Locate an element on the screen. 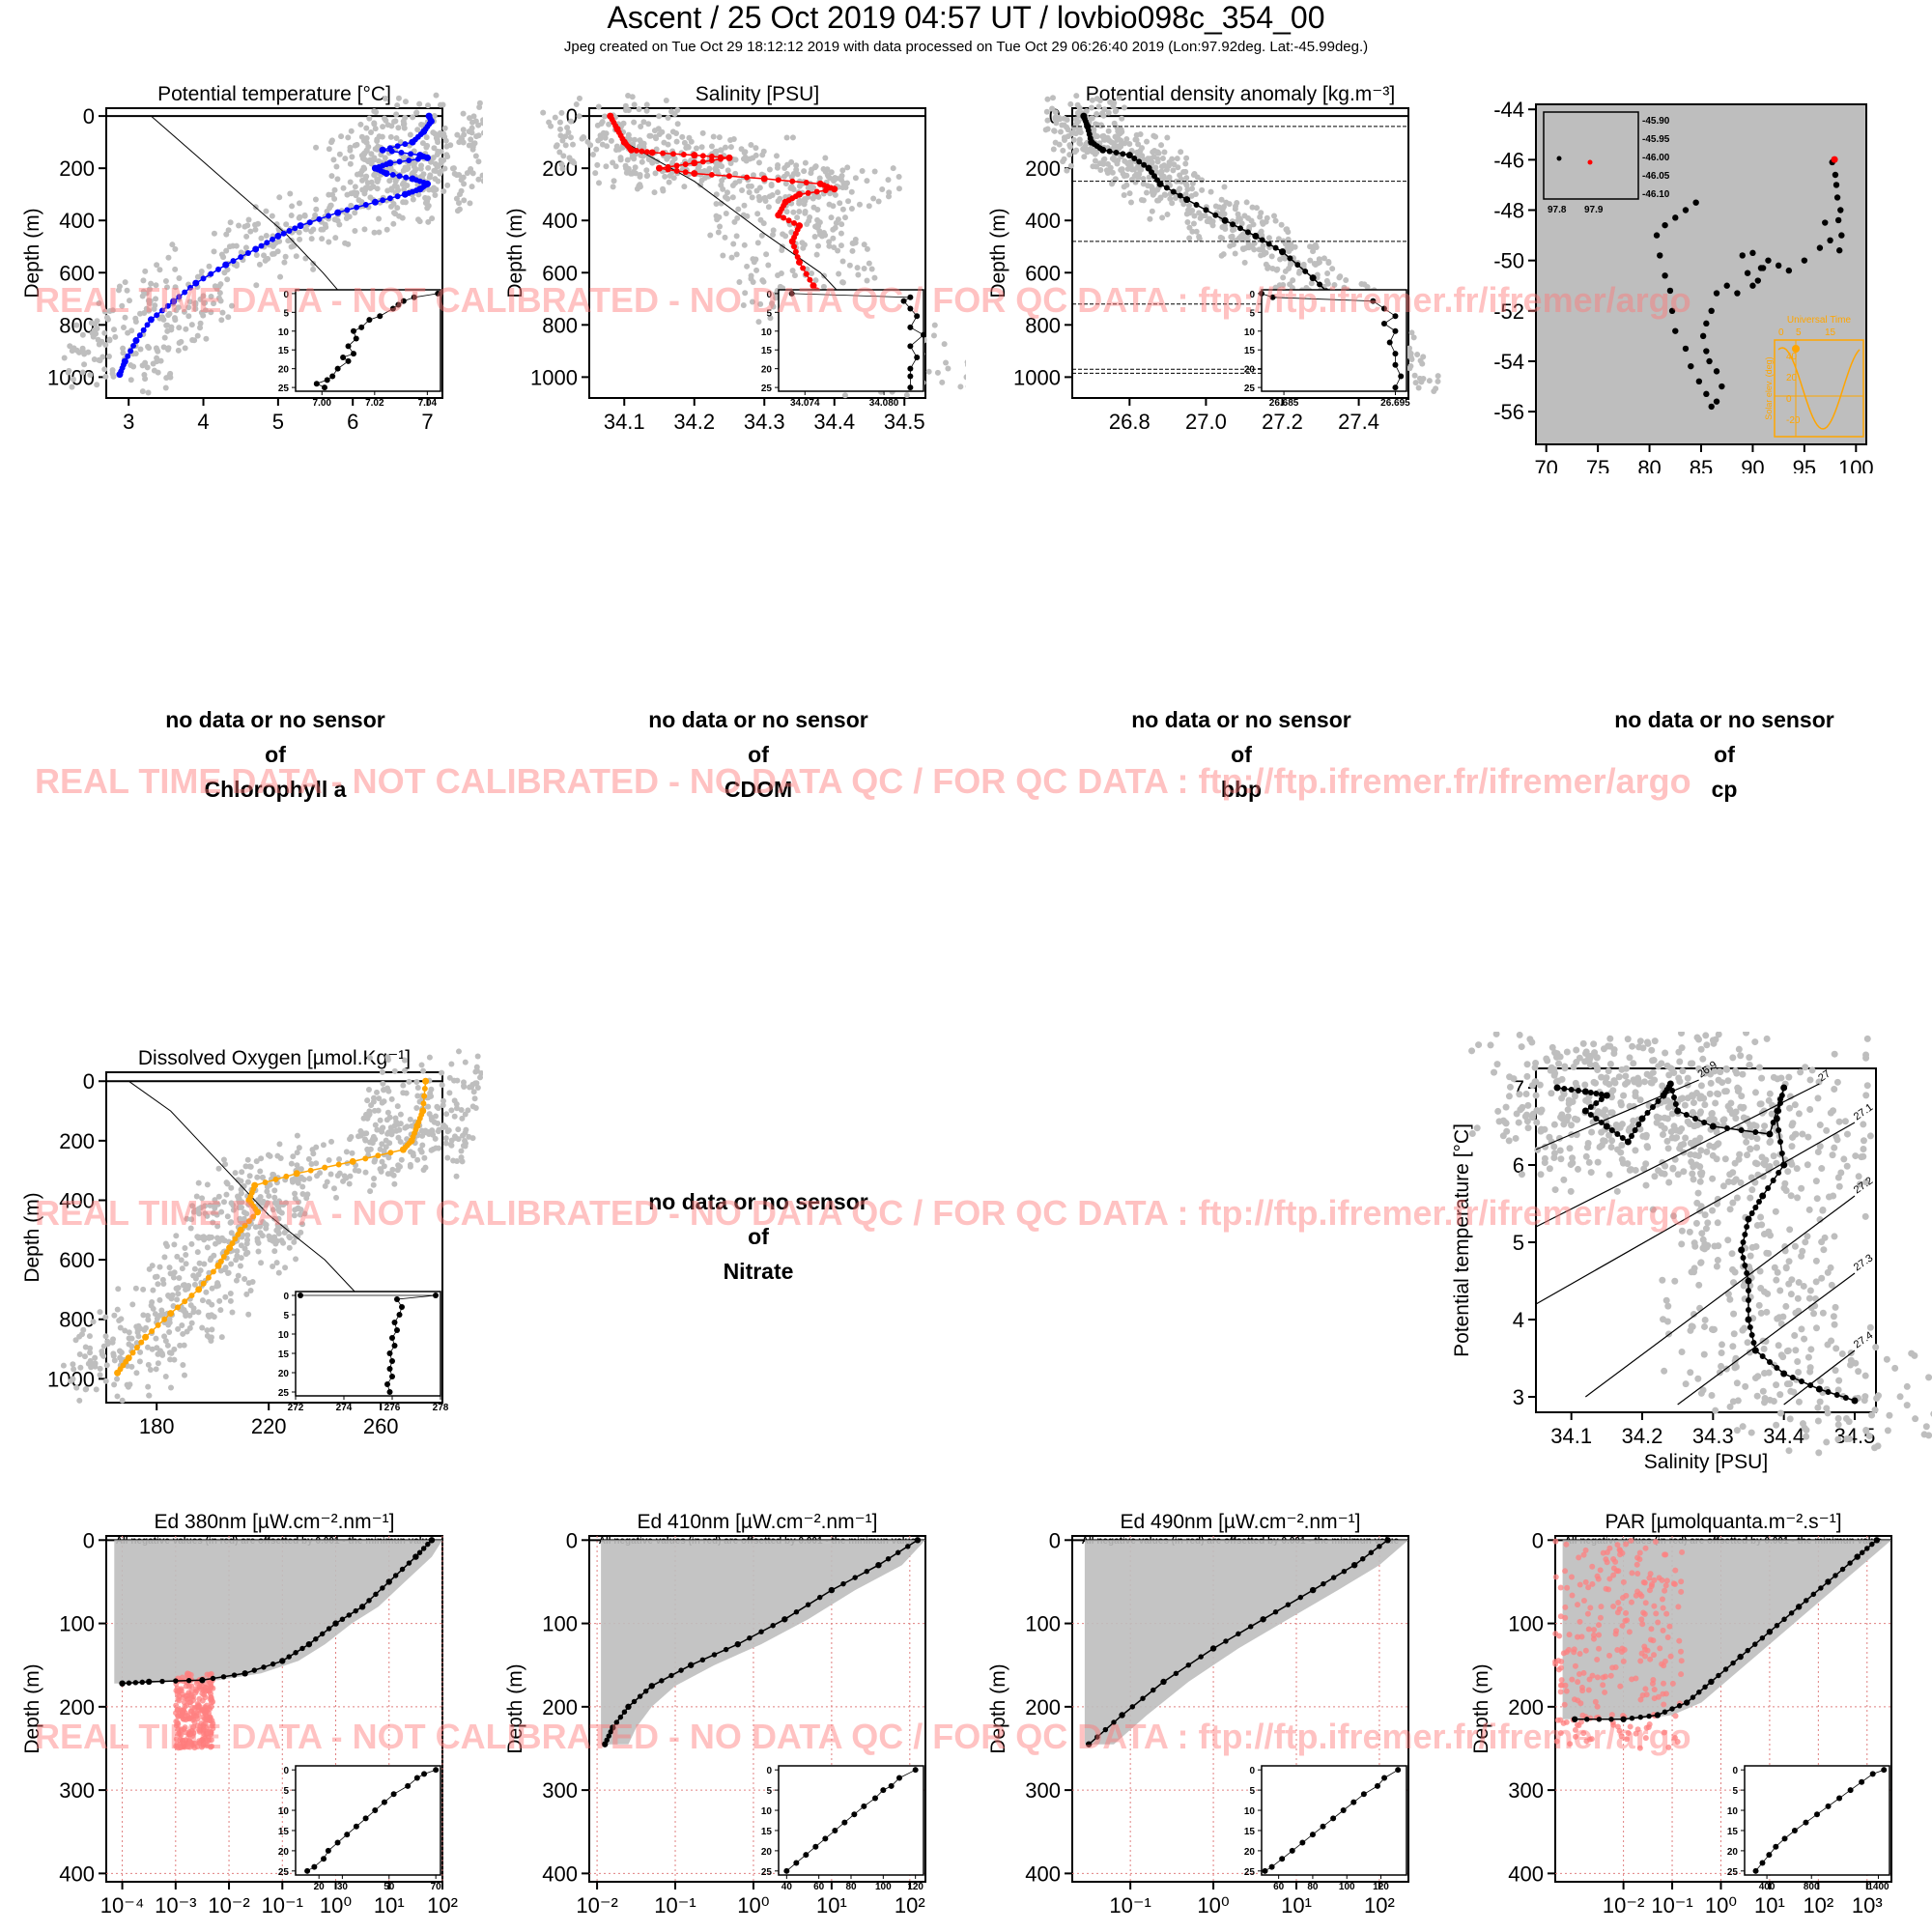 The width and height of the screenshot is (1932, 1932). y-tick-label: 400 is located at coordinates (1043, 221).